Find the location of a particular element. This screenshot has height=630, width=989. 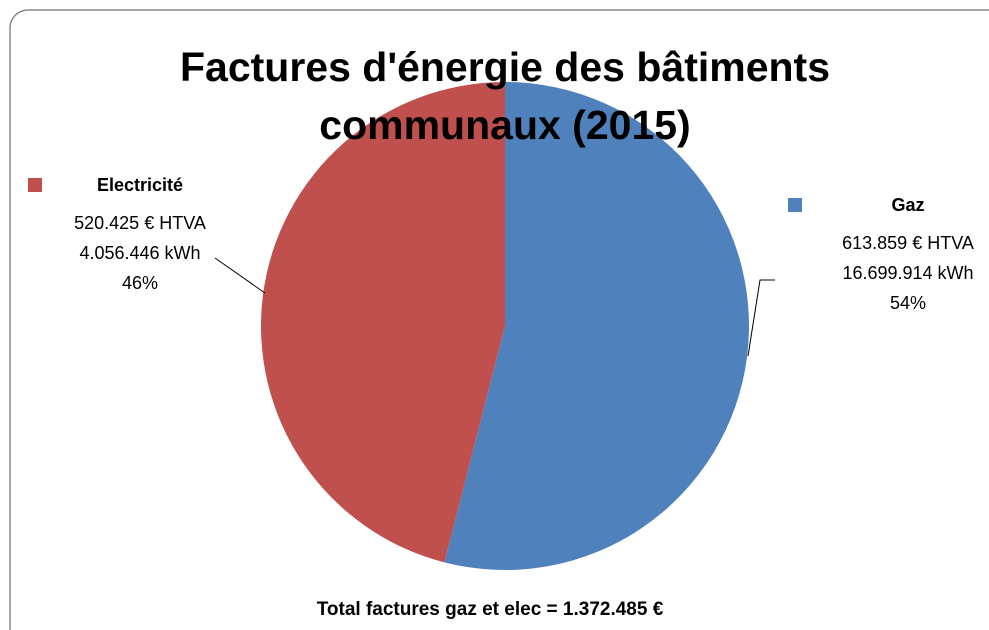

detail-label: 16.699.914 kWh is located at coordinates (907, 273).